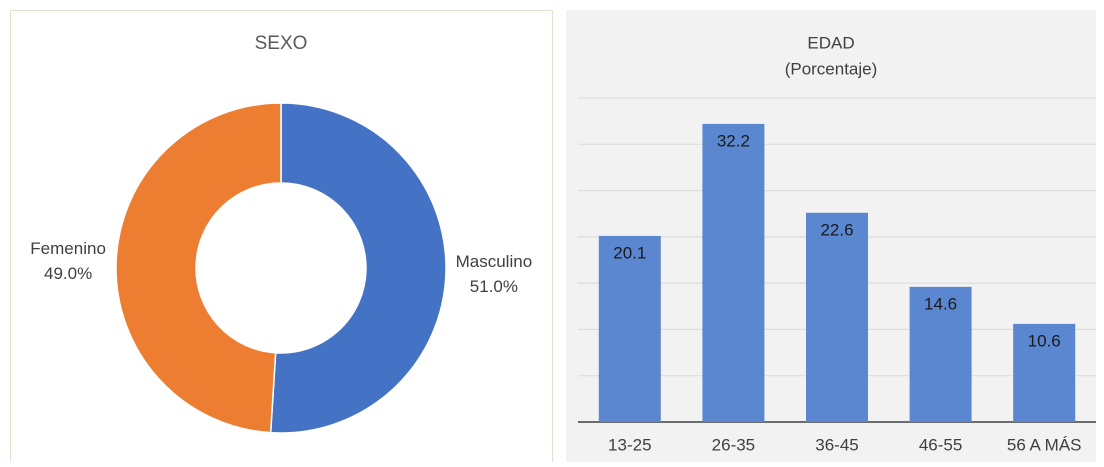 This screenshot has height=467, width=1104. What do you see at coordinates (830, 42) in the screenshot?
I see `chart-title: EDAD` at bounding box center [830, 42].